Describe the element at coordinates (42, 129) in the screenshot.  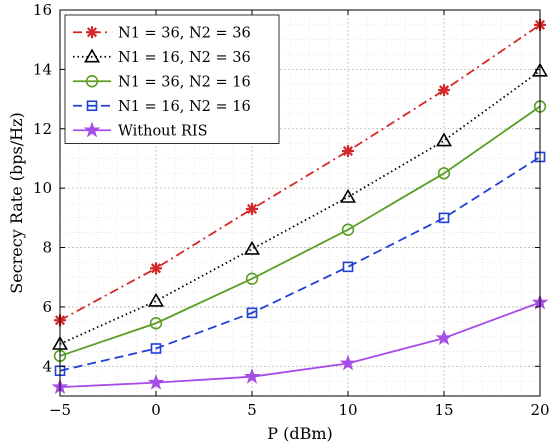
I see `y-tick-label: 12` at that location.